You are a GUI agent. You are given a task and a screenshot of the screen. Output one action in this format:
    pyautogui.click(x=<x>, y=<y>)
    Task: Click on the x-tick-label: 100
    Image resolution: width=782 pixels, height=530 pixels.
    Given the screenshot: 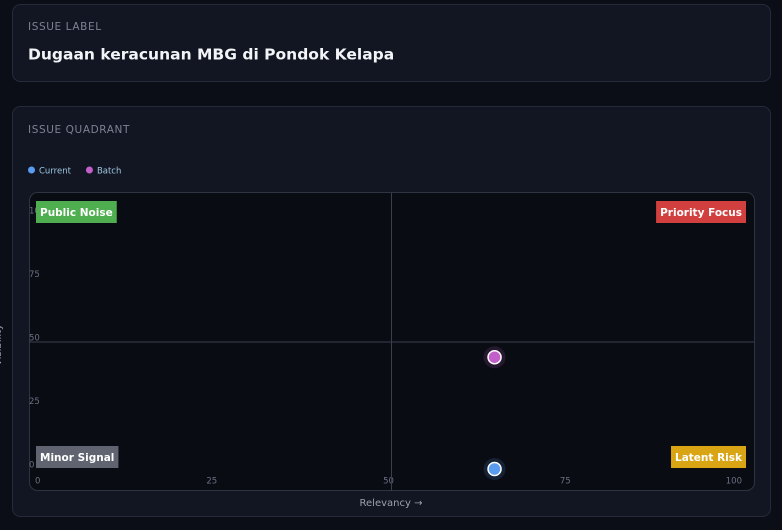 What is the action you would take?
    pyautogui.click(x=734, y=482)
    